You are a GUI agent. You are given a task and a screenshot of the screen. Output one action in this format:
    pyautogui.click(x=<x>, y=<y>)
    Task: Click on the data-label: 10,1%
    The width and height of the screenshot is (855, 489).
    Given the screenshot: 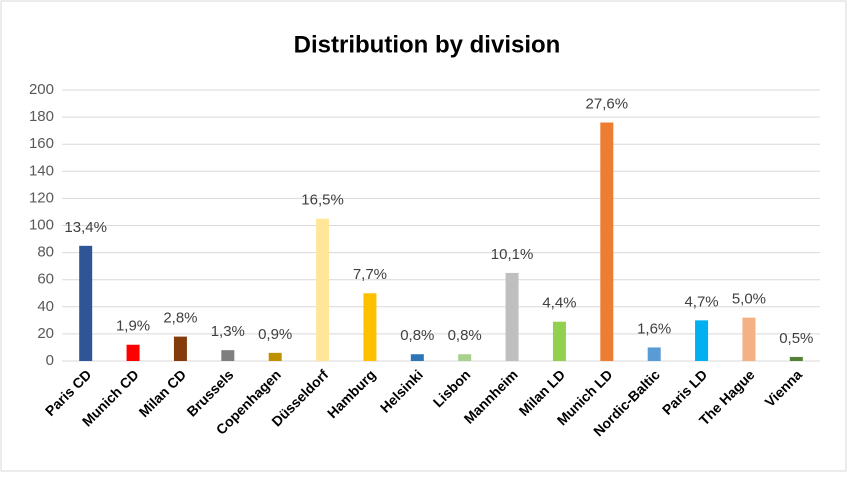 What is the action you would take?
    pyautogui.click(x=512, y=254)
    